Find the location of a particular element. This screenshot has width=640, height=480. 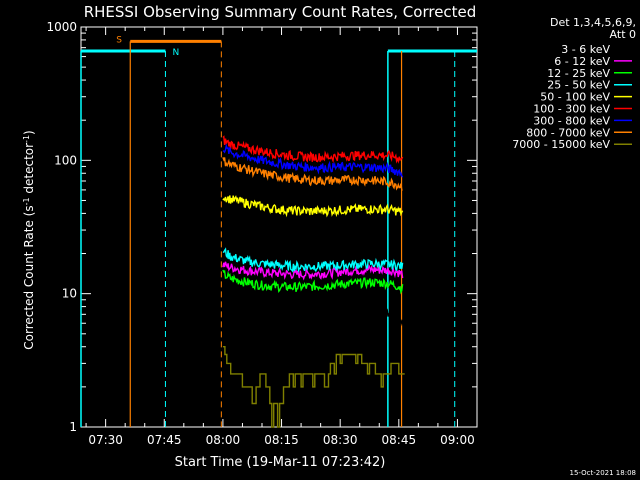

x-tick-label: 08:30 is located at coordinates (340, 440).